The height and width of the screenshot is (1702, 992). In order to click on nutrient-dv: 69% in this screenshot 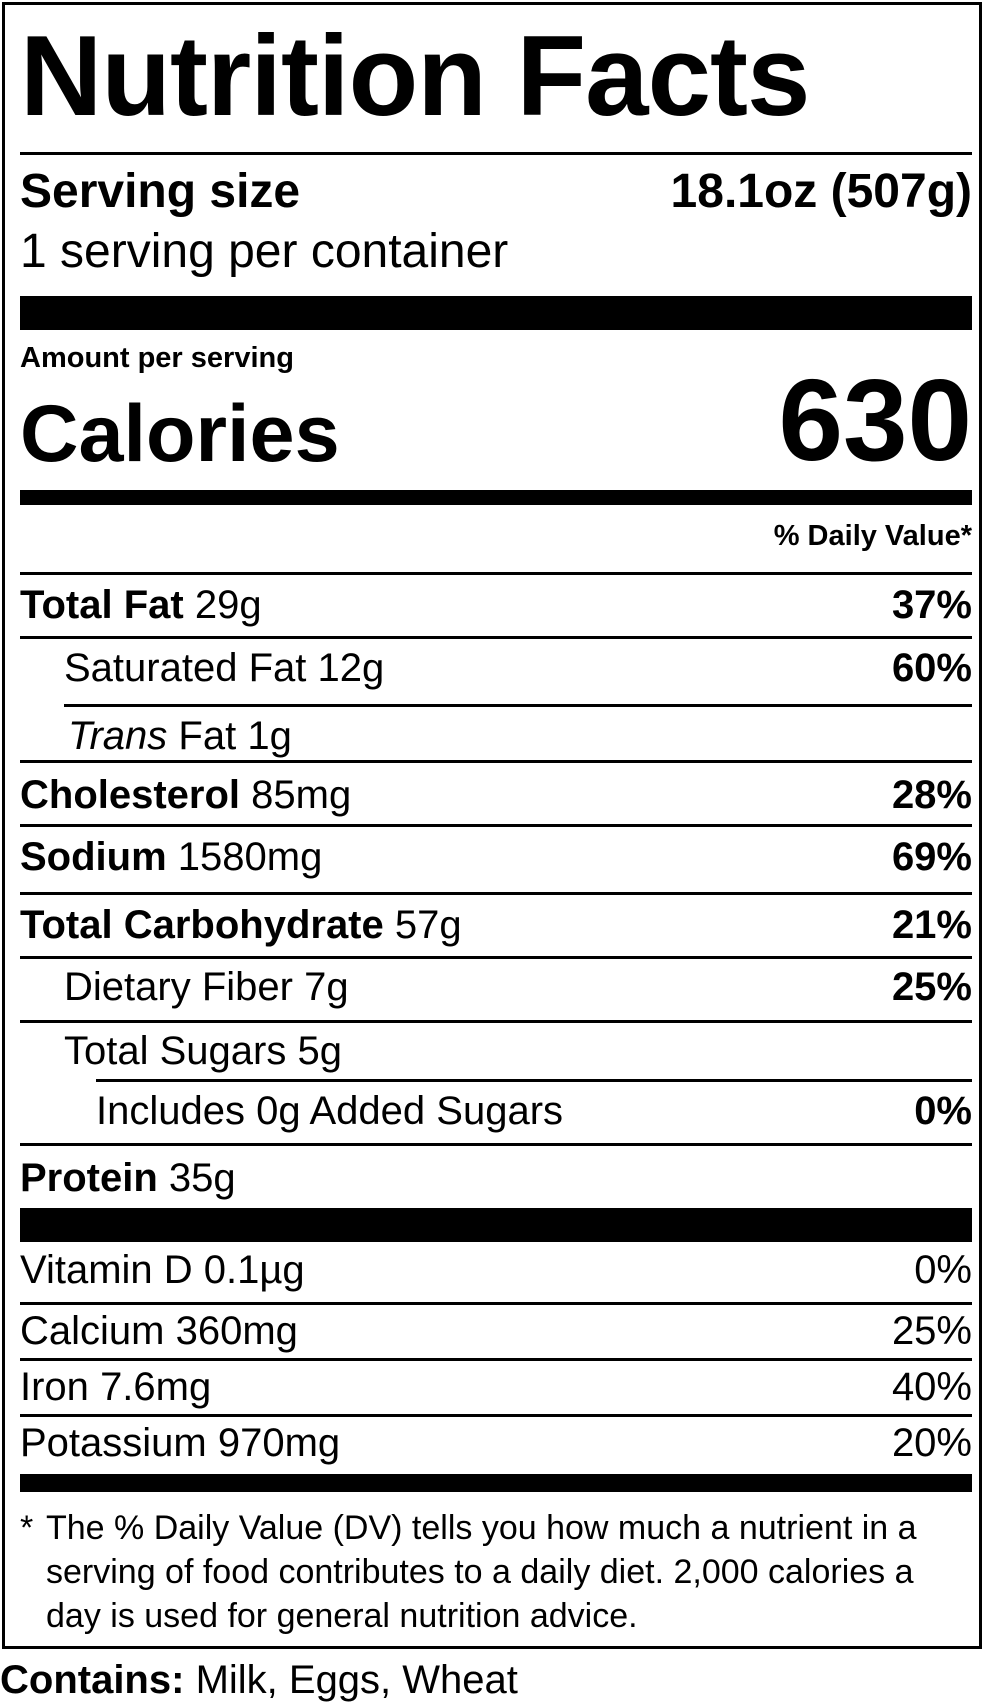, I will do `click(931, 857)`.